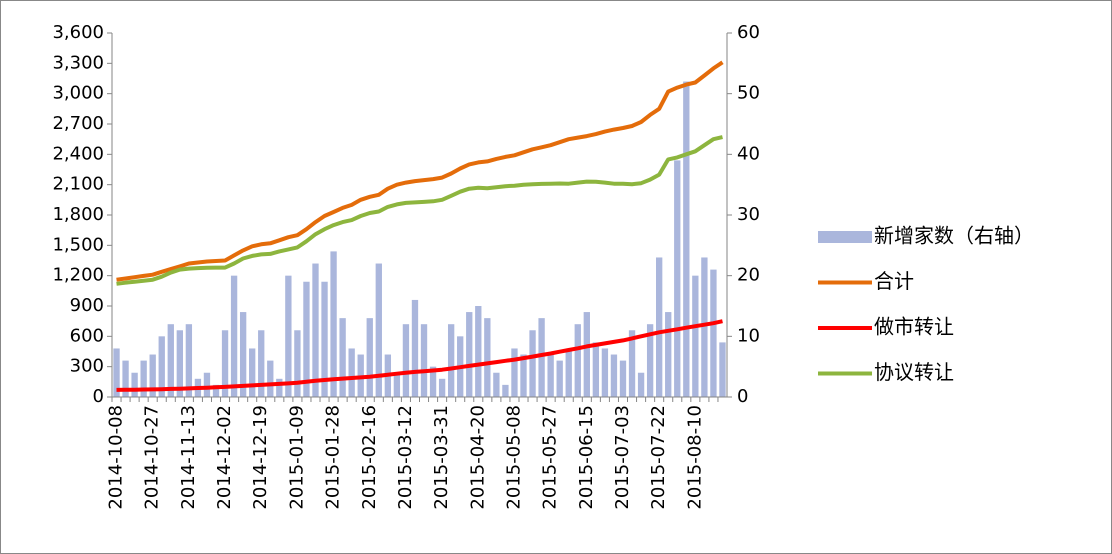  Describe the element at coordinates (419, 210) in the screenshot. I see `line-series` at that location.